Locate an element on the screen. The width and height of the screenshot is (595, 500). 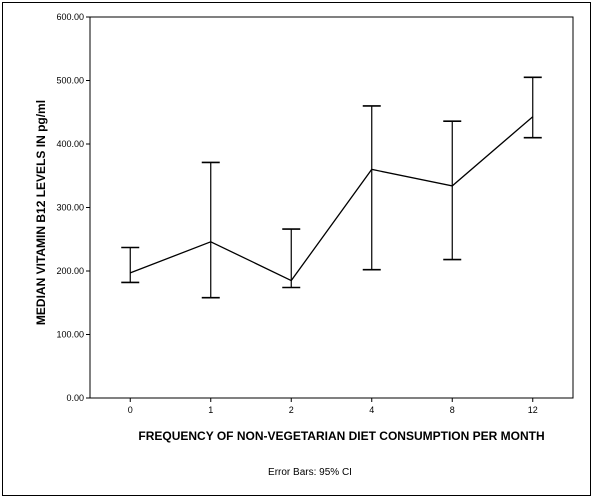
y-tick-label: 600.00 is located at coordinates (70, 17).